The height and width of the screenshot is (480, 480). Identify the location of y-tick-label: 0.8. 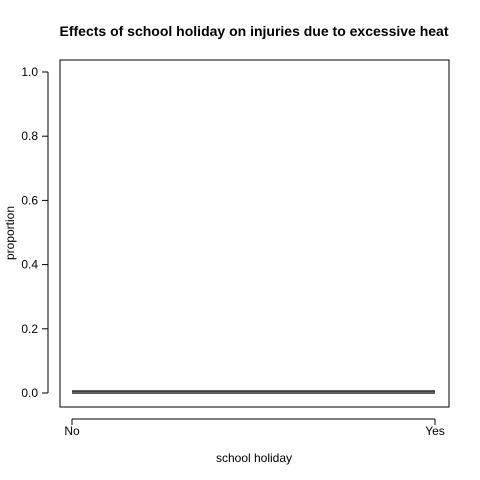
(29, 136).